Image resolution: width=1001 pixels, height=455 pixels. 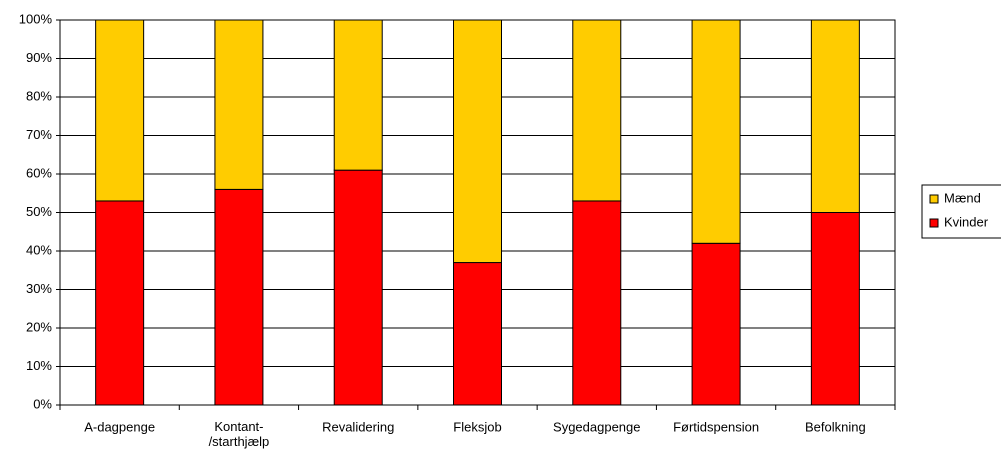 I want to click on y-tick-label: 30%, so click(x=39, y=288).